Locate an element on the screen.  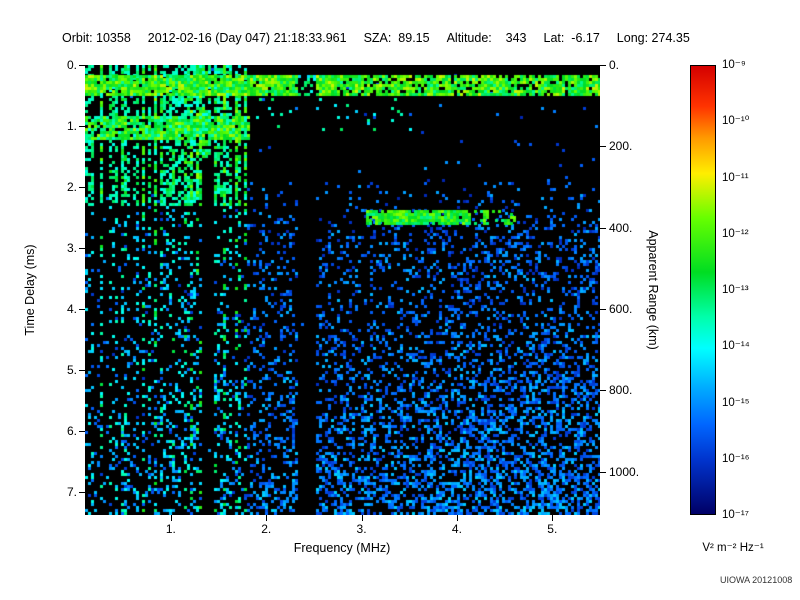
y-axis-tick-label: 0. is located at coordinates (71, 65).